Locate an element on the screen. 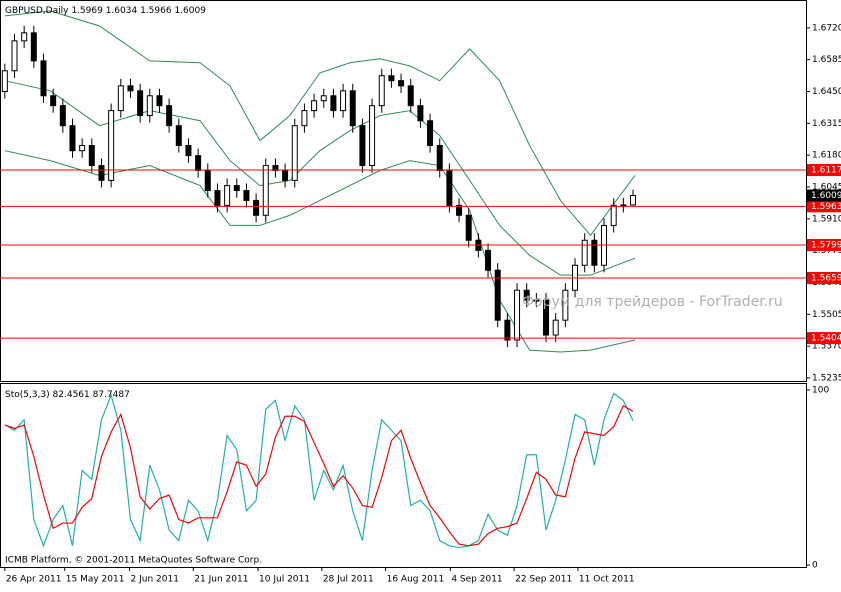 The image size is (841, 592). level-label: 1.6117 is located at coordinates (826, 171).